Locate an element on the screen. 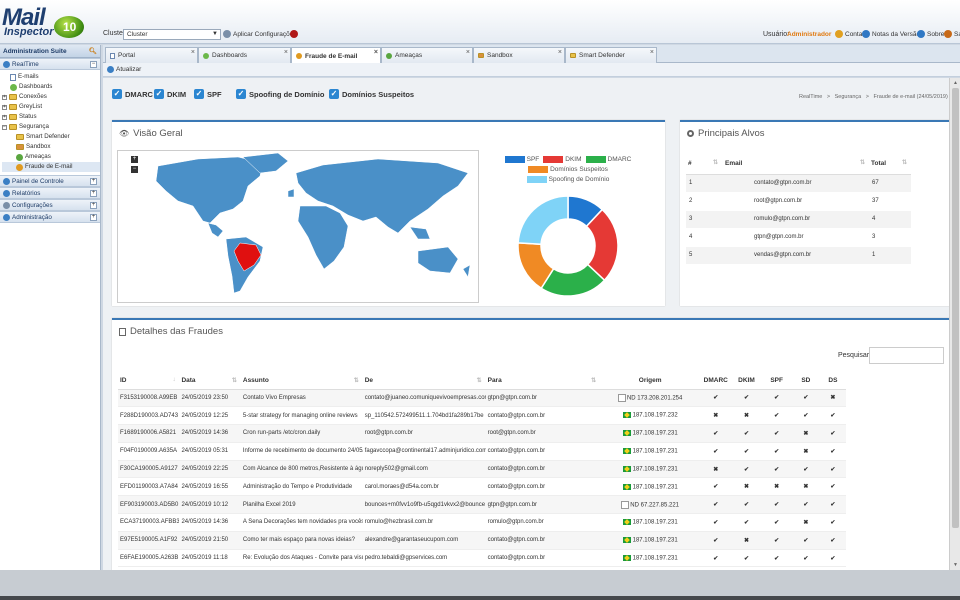 Image resolution: width=960 pixels, height=600 pixels. total-cell: 3 is located at coordinates (890, 237).